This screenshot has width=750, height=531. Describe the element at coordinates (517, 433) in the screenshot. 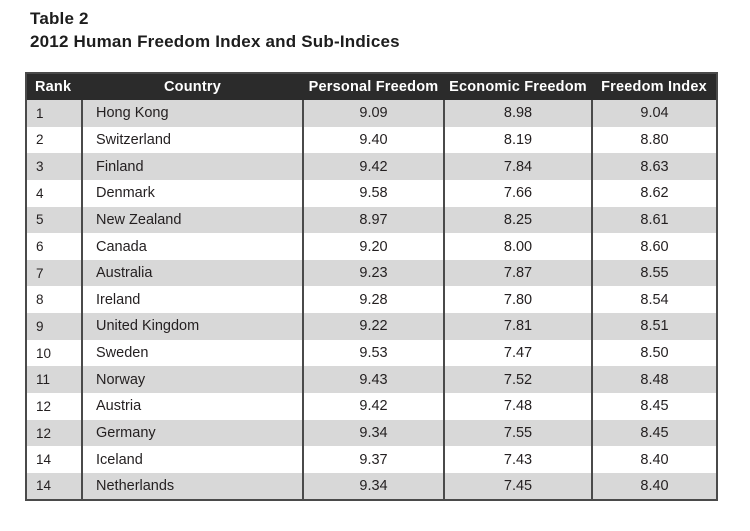

I see `economic-freedom-cell: 7.55` at that location.